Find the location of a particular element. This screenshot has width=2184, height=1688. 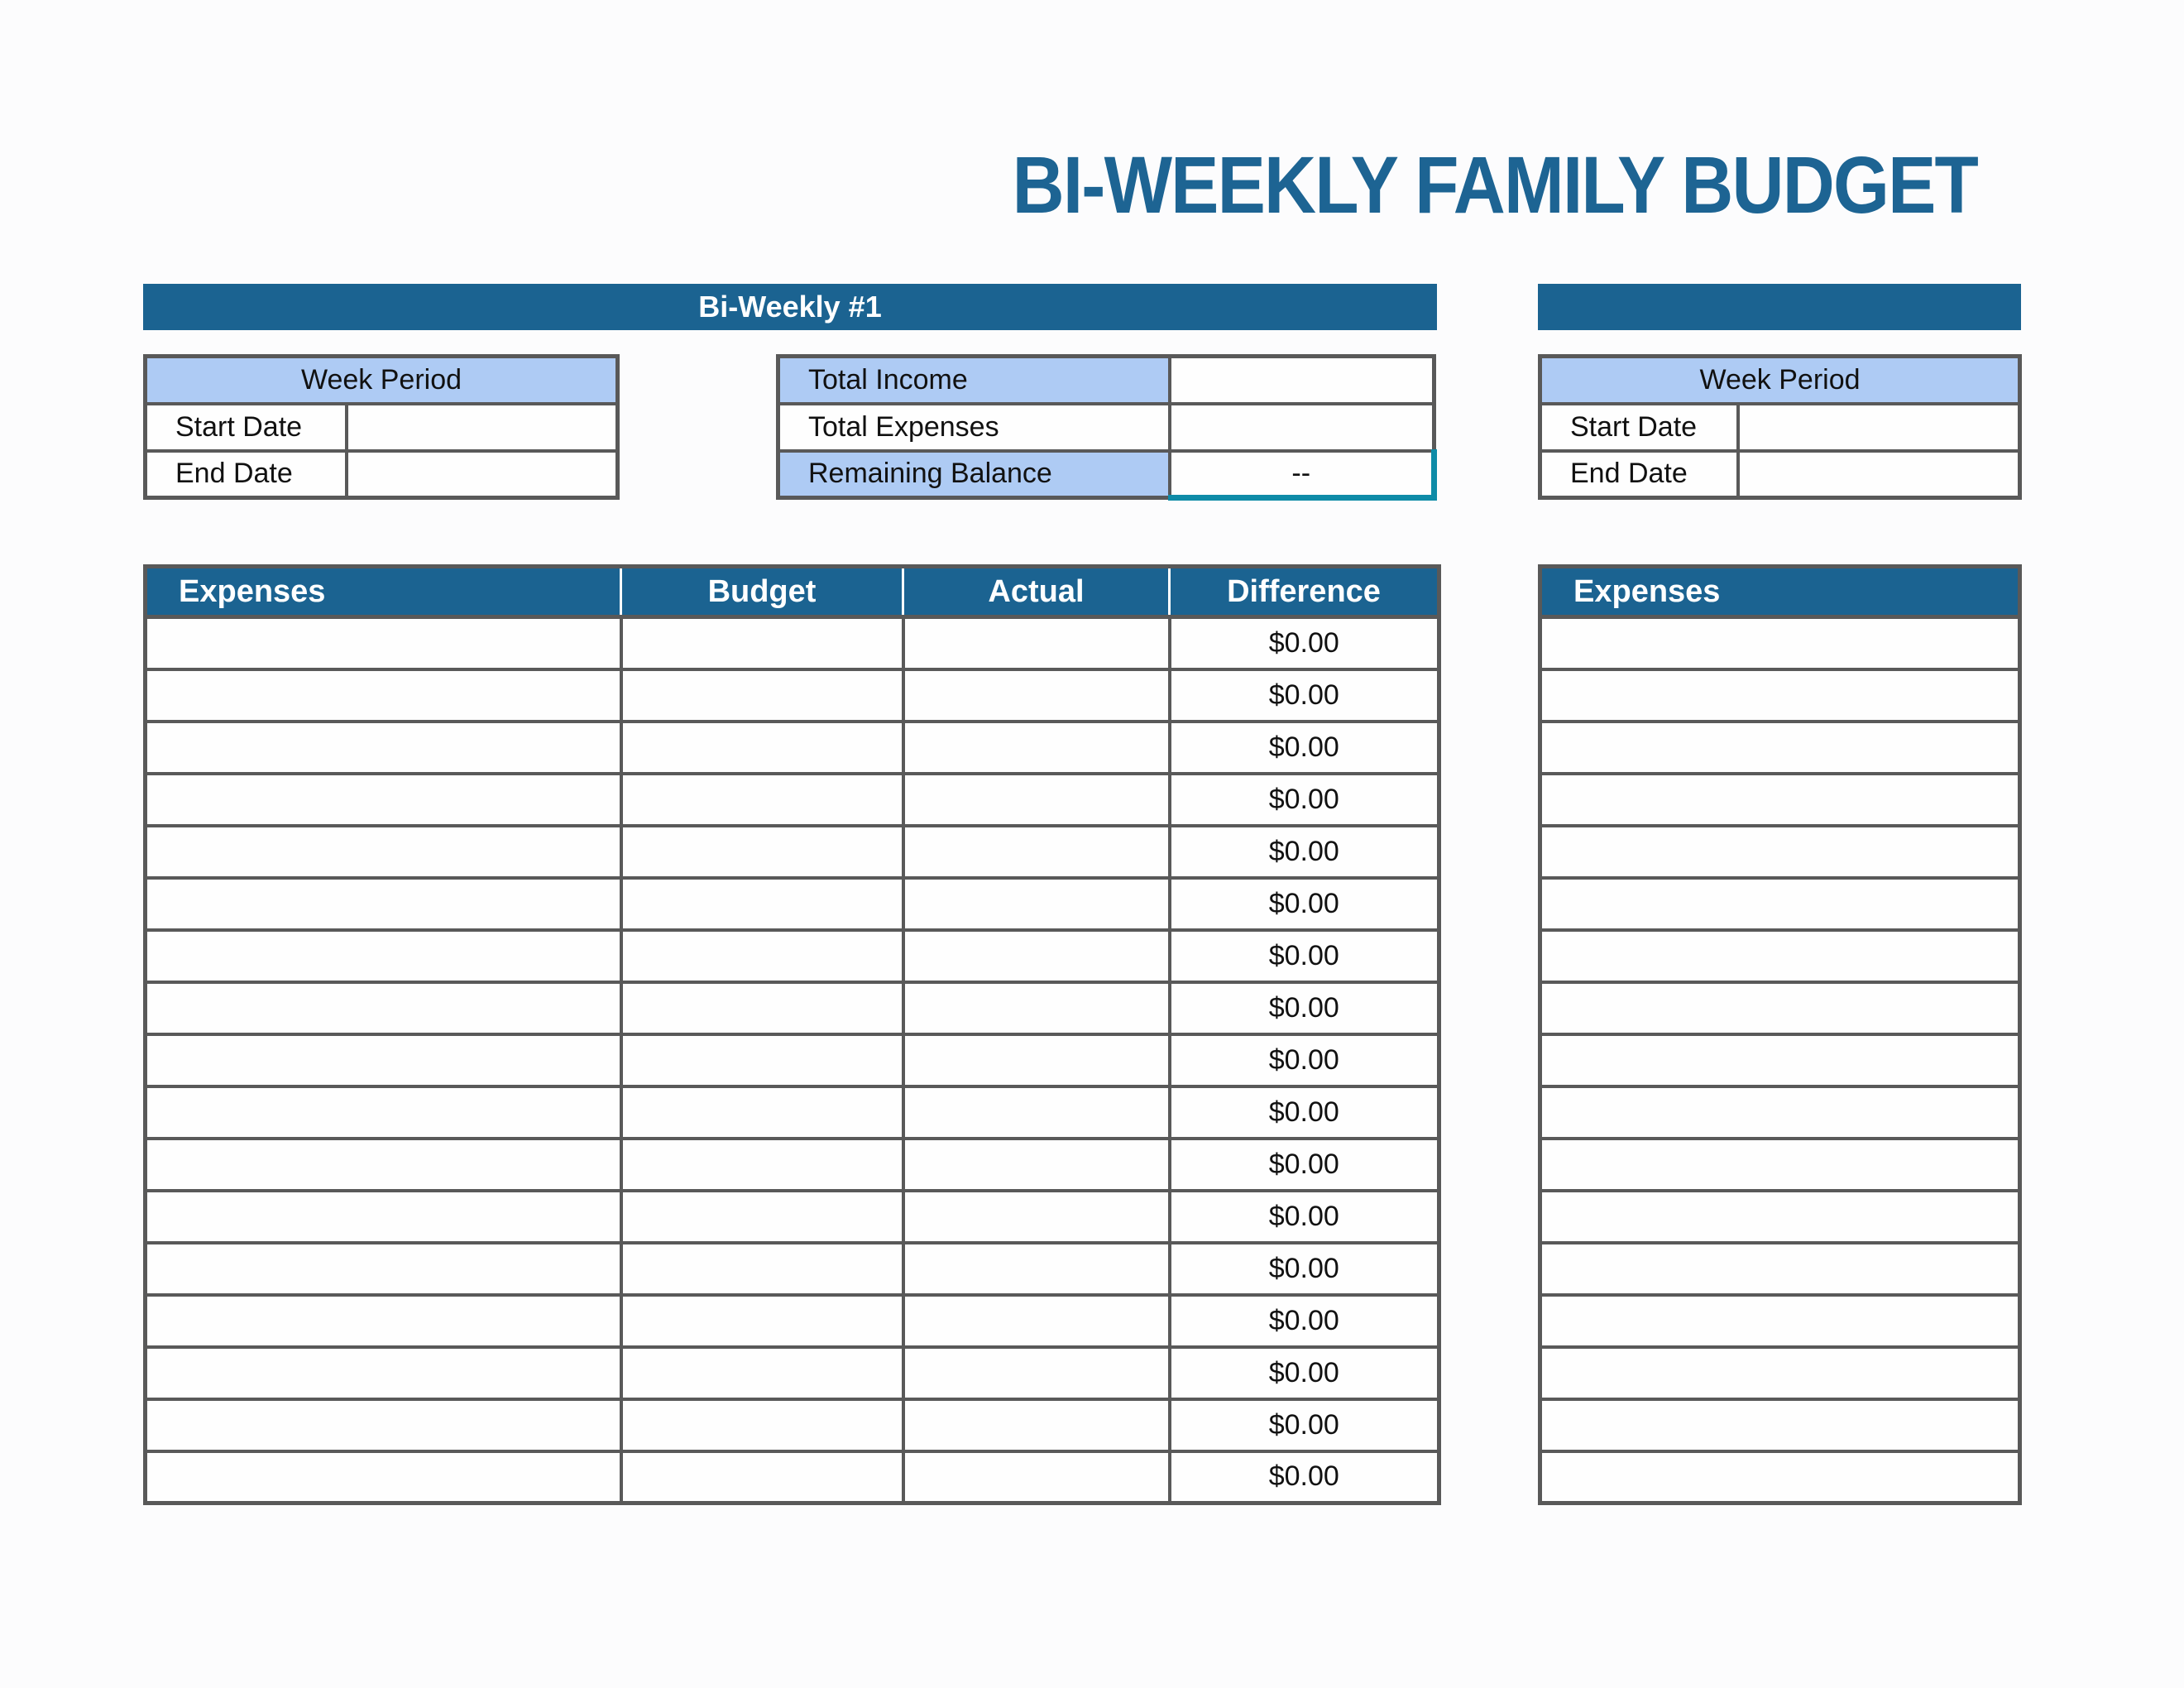

actual-column-header: Actual is located at coordinates (1036, 592).